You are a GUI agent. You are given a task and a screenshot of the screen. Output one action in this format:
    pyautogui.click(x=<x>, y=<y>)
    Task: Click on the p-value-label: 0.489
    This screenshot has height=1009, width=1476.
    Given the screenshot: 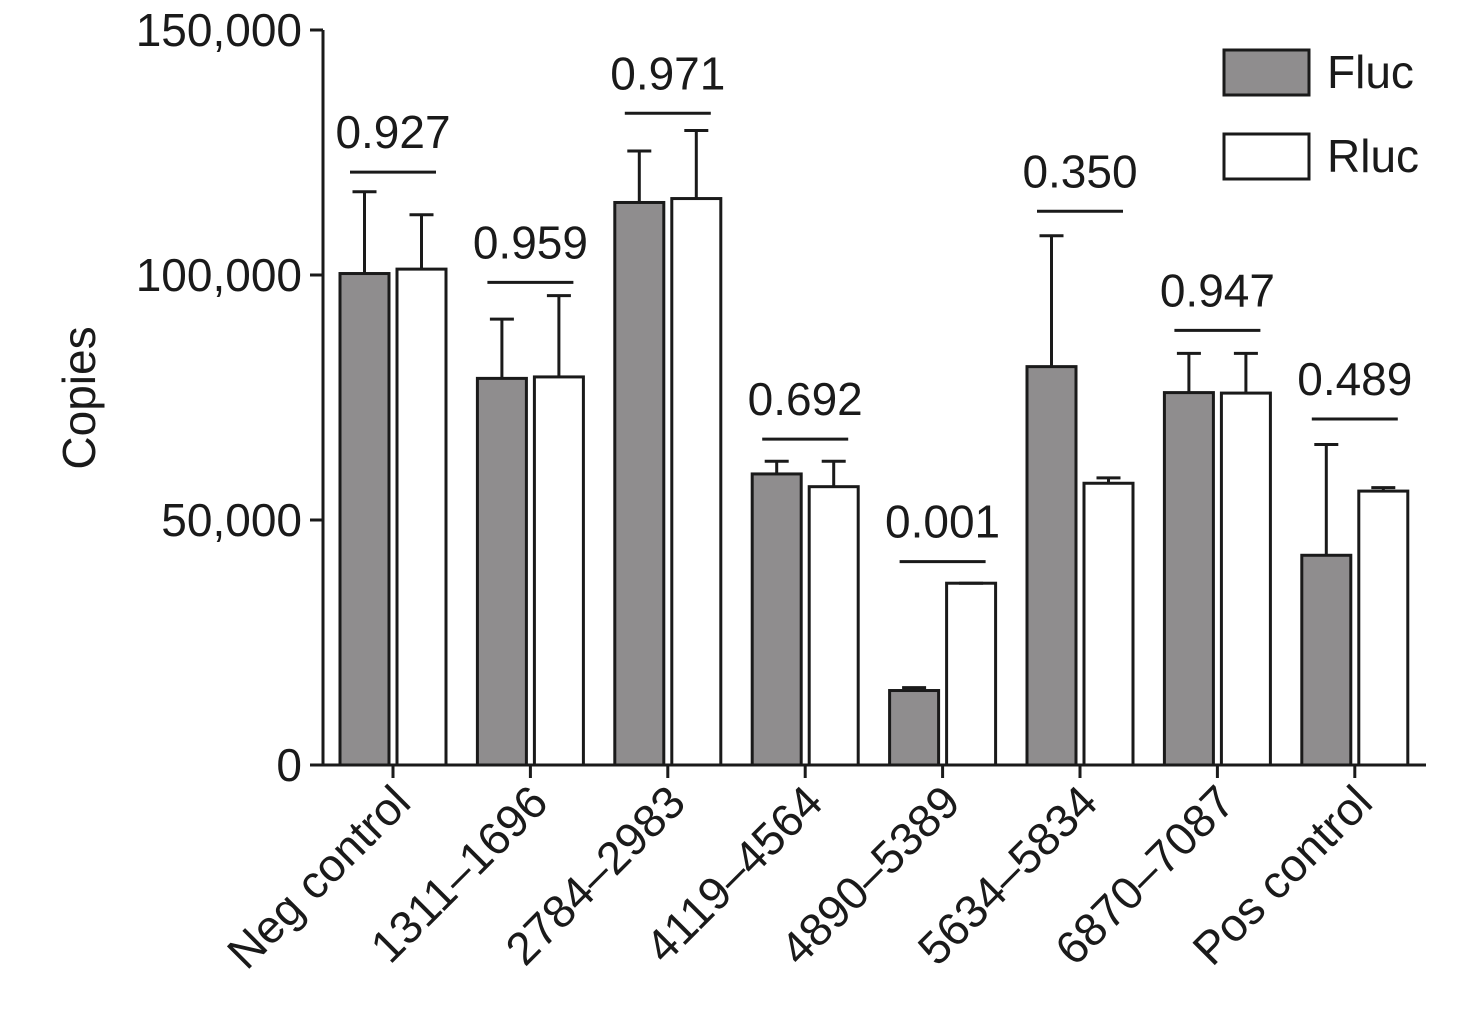 What is the action you would take?
    pyautogui.click(x=1354, y=379)
    